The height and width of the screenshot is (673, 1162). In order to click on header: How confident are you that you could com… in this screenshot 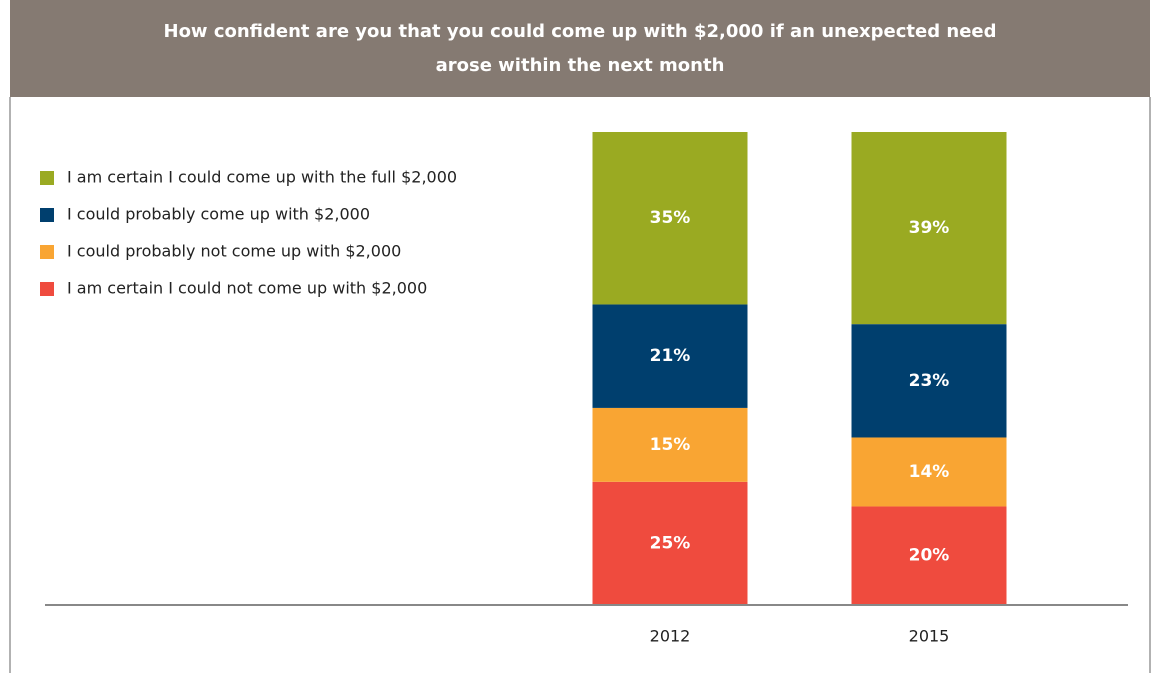, I will do `click(580, 48)`.